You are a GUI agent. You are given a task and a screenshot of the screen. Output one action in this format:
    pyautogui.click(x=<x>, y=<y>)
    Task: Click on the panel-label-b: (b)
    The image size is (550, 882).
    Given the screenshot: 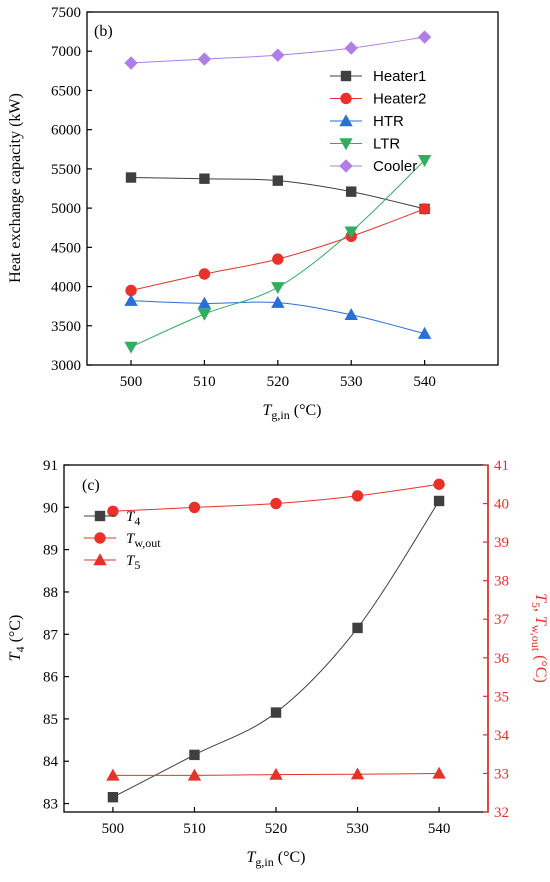 What is the action you would take?
    pyautogui.click(x=103, y=31)
    